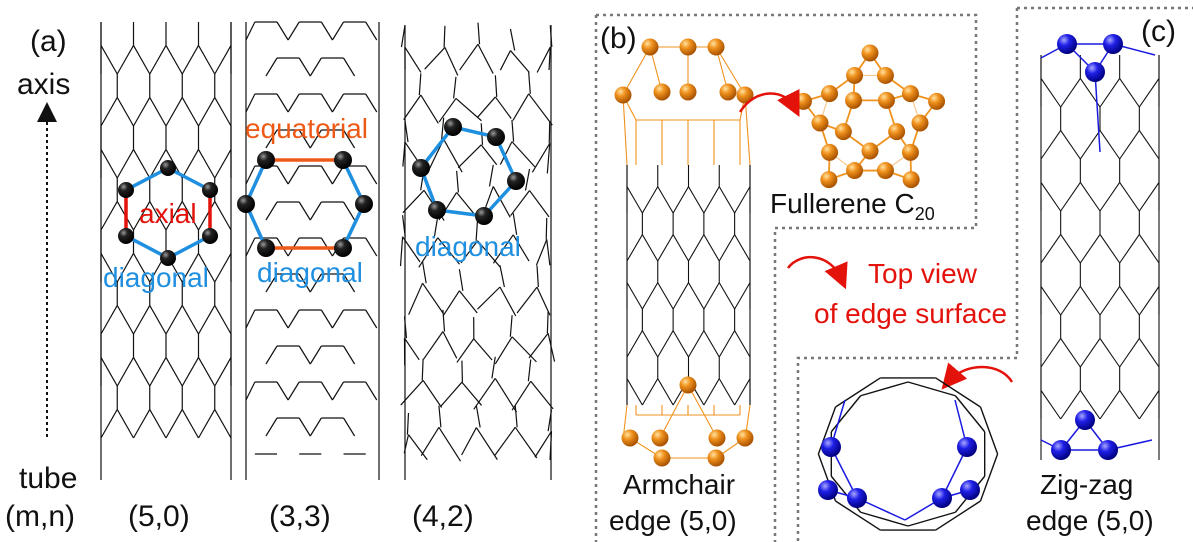 This screenshot has height=542, width=1193. Describe the element at coordinates (1095, 72) in the screenshot. I see `zigzag-edge-atom` at that location.